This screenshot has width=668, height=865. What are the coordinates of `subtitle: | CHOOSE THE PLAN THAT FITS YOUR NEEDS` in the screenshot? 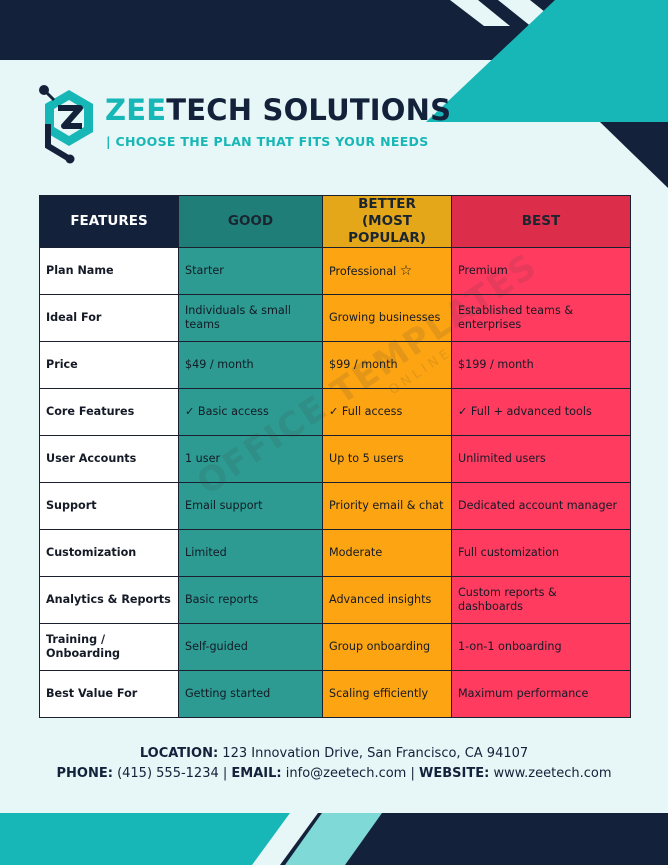 It's located at (267, 141).